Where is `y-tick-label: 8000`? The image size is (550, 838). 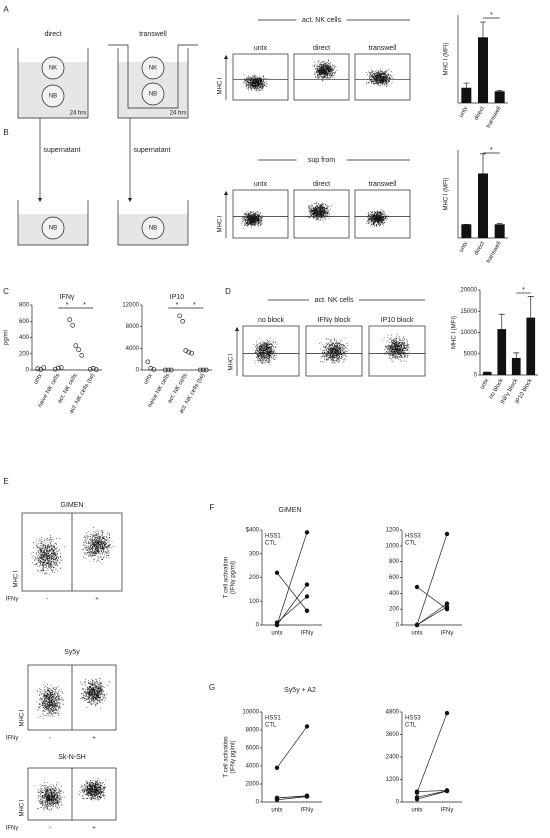
y-tick-label: 8000 is located at coordinates (253, 731).